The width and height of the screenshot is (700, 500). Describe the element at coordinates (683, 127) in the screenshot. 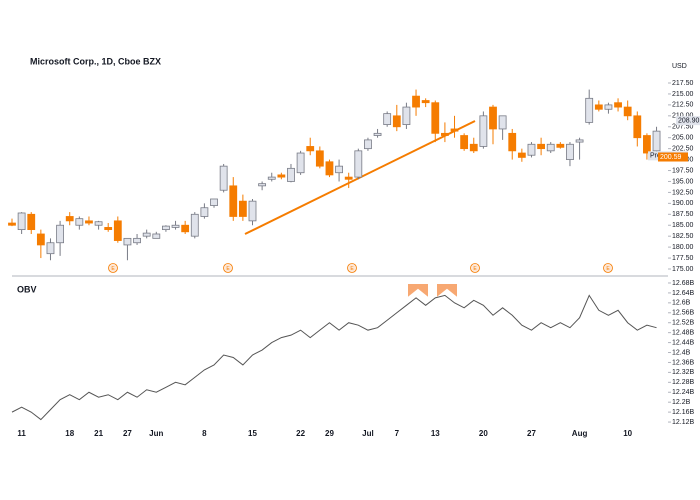

I see `y-tick-label: 207.50` at that location.